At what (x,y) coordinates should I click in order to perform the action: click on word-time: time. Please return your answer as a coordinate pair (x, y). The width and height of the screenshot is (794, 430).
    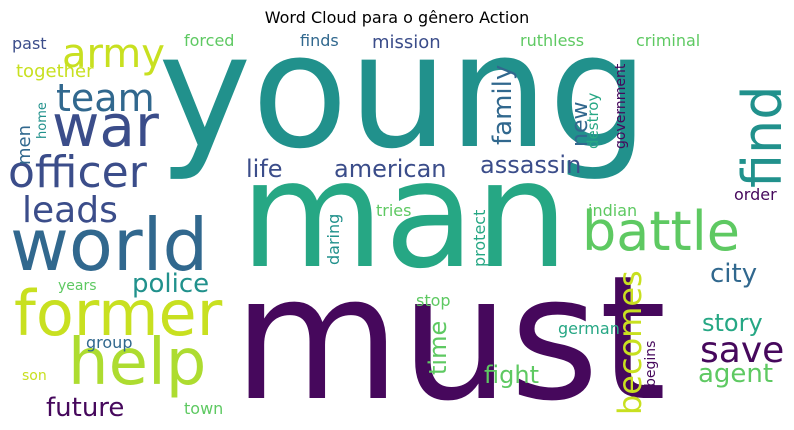
    Looking at the image, I should click on (438, 347).